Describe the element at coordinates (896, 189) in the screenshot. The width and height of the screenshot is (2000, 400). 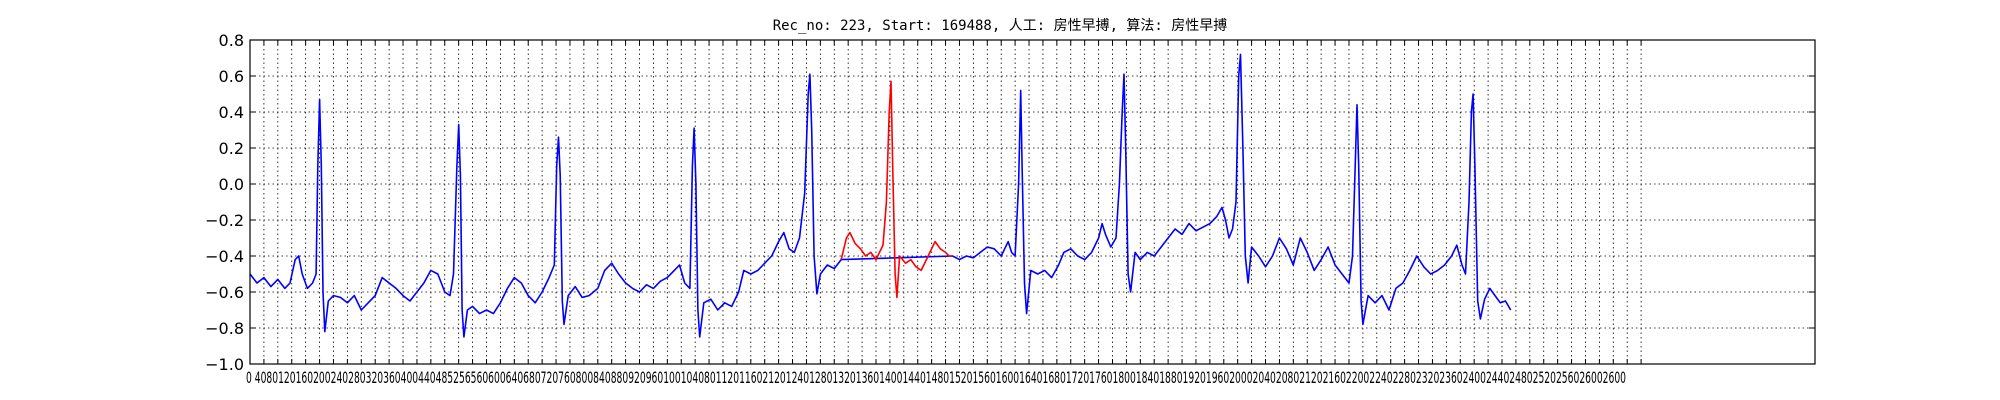
I see `highlighted-beat-line` at that location.